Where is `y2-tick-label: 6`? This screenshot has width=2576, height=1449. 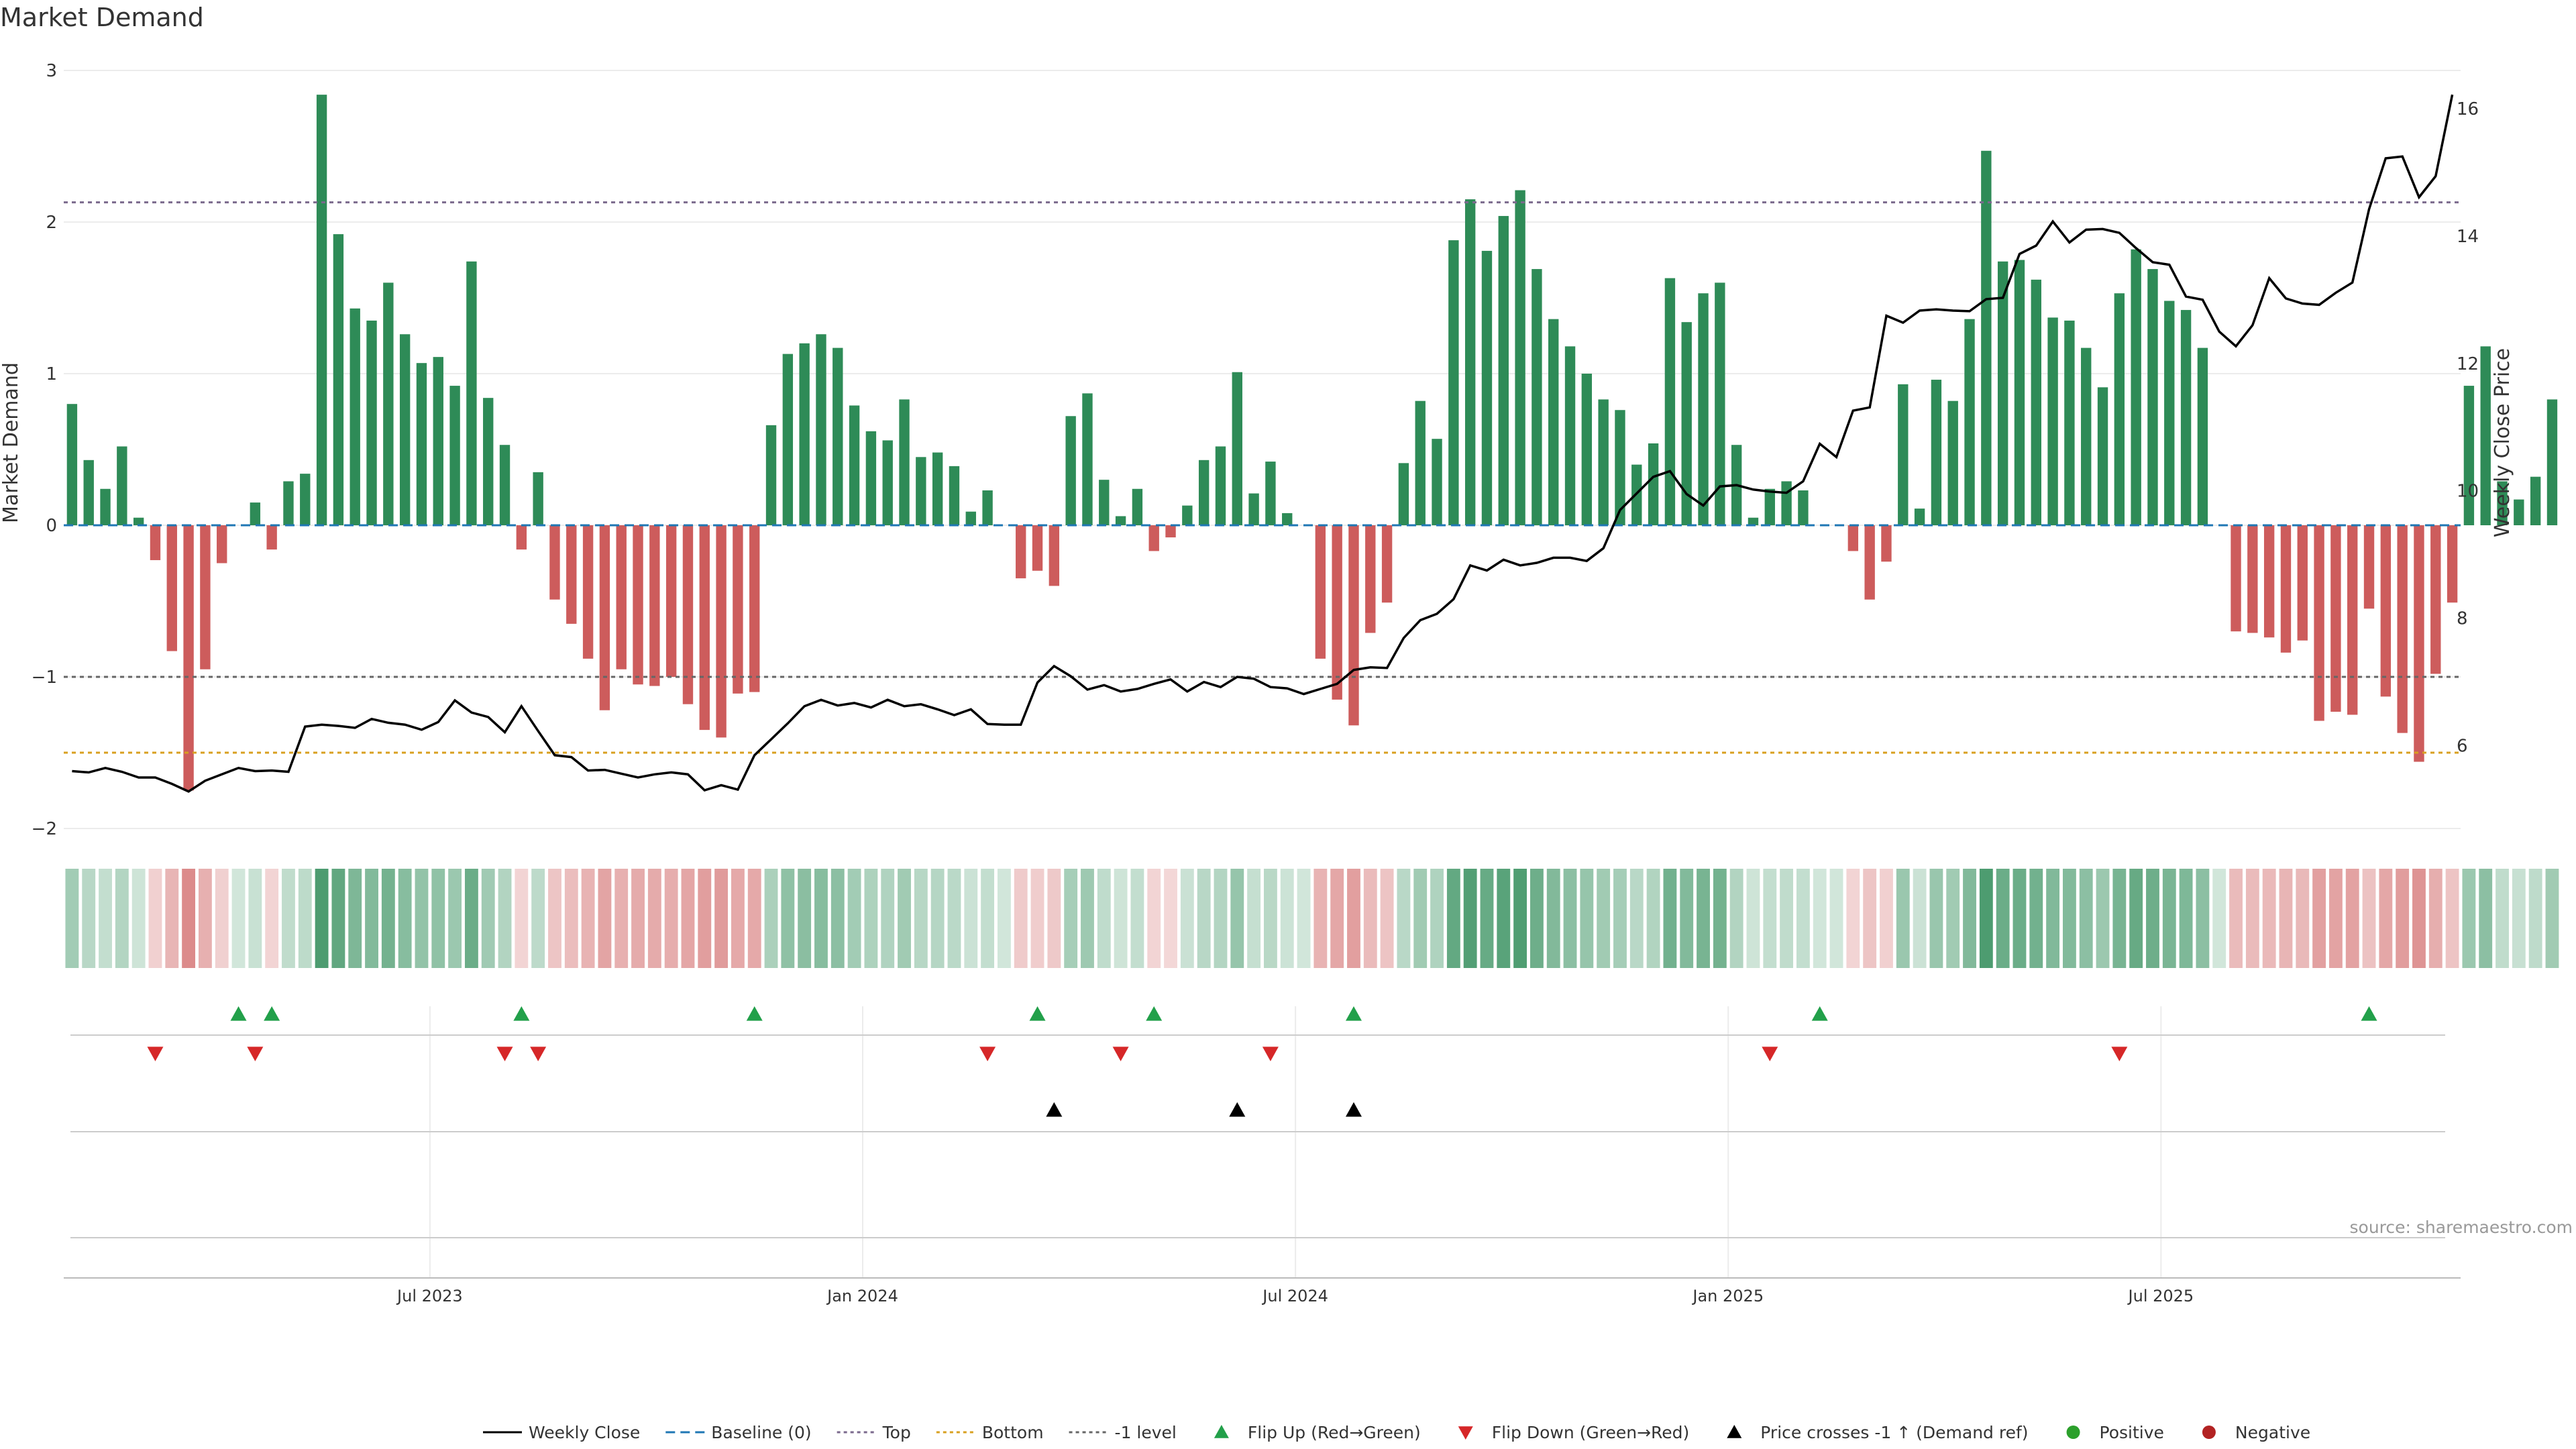
y2-tick-label: 6 is located at coordinates (2462, 747).